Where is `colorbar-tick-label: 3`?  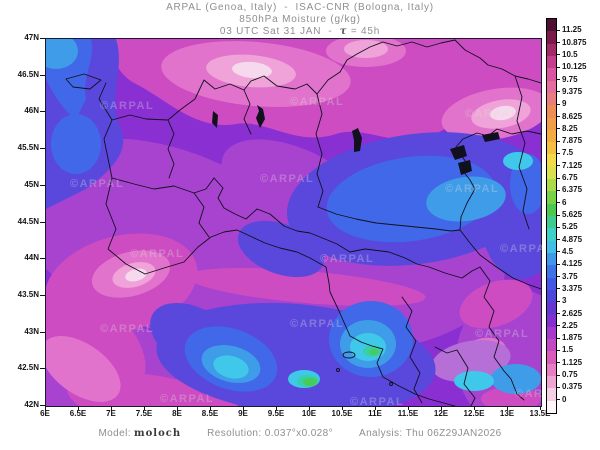
colorbar-tick-label: 3 is located at coordinates (564, 301).